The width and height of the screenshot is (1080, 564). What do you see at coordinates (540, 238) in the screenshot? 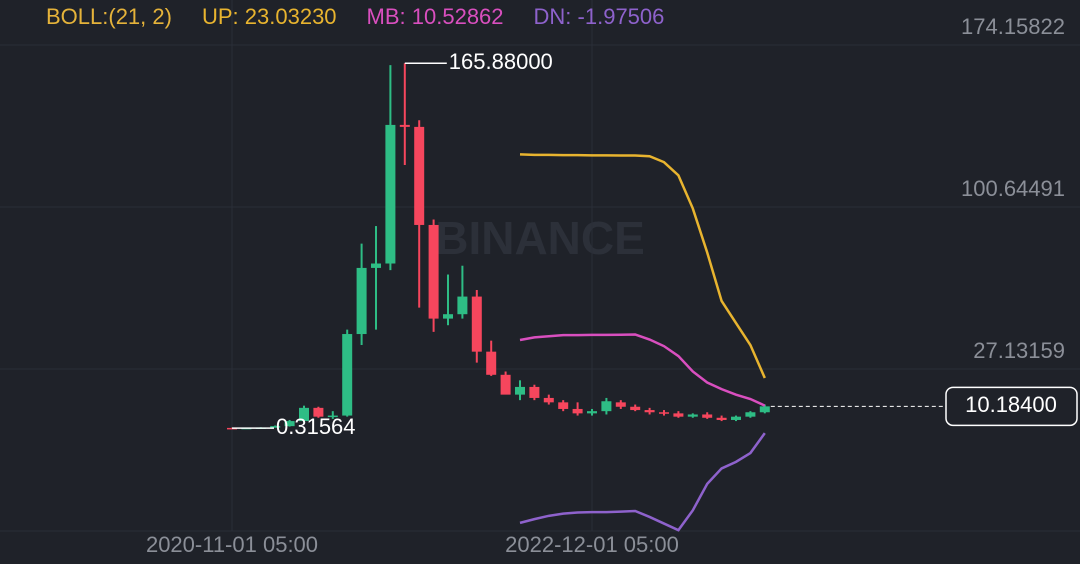
I see `watermark: BINANCE` at bounding box center [540, 238].